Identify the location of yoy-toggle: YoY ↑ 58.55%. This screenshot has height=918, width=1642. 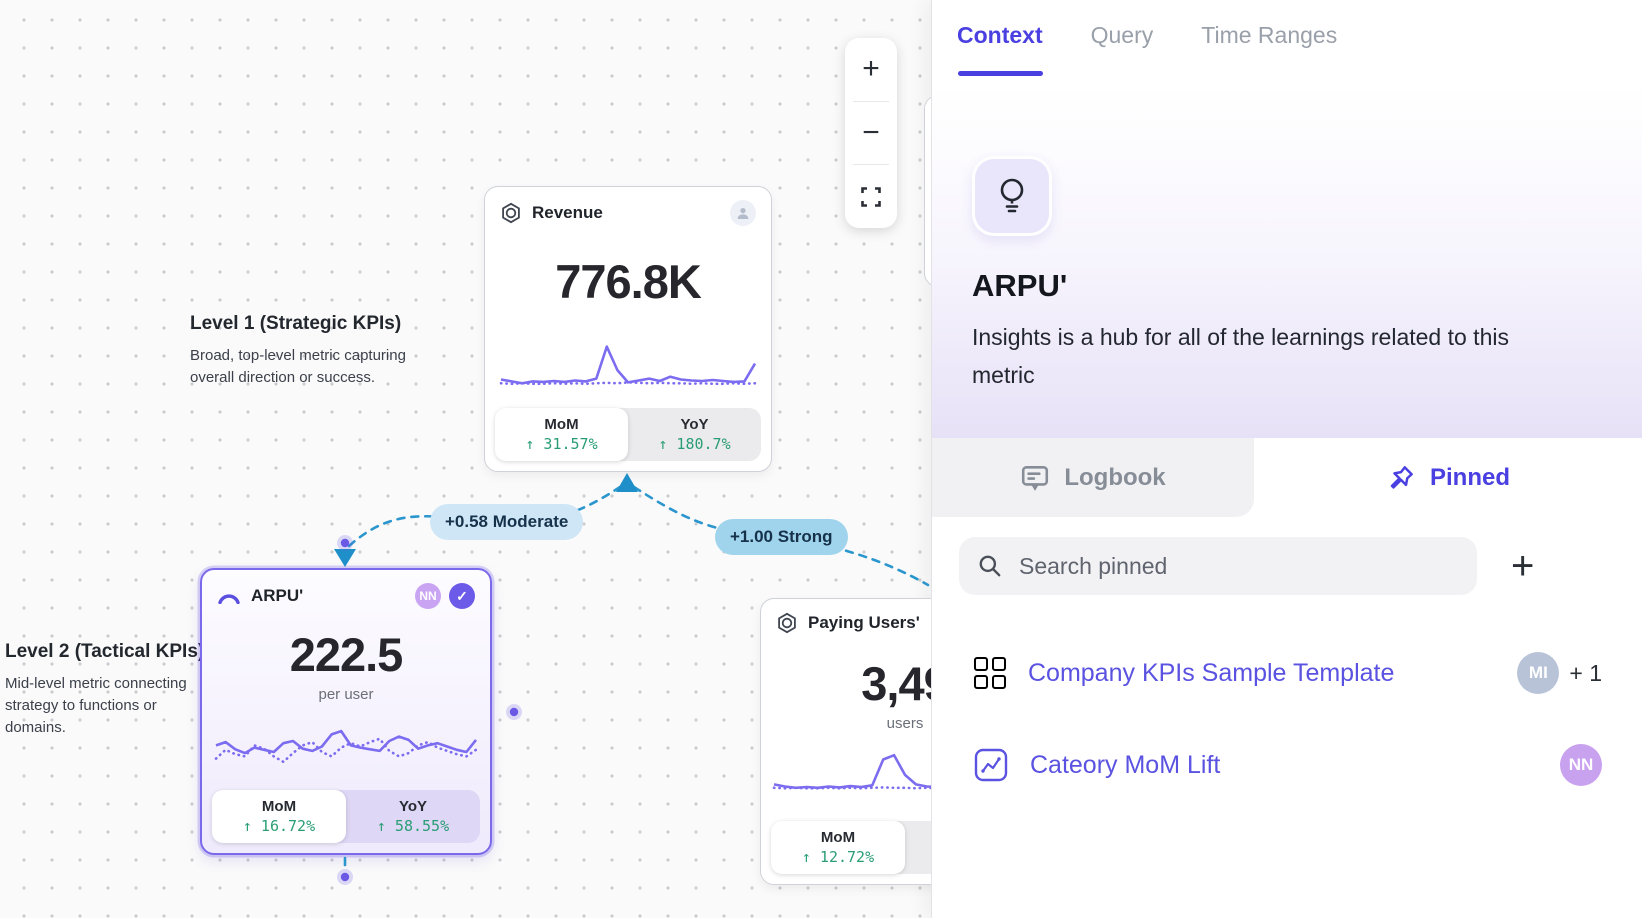
(413, 816).